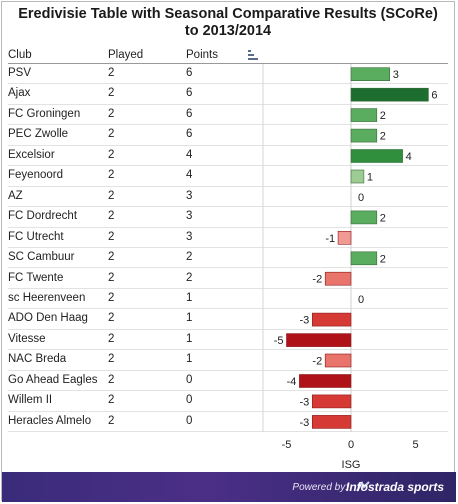 This screenshot has width=458, height=504. Describe the element at coordinates (36, 236) in the screenshot. I see `club-name: FC Utrecht` at that location.